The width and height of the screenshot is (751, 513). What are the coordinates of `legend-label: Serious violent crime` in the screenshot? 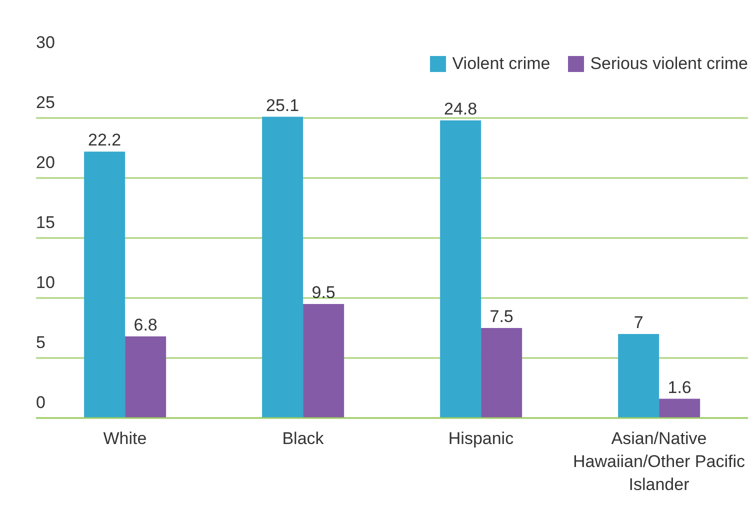 It's located at (668, 64).